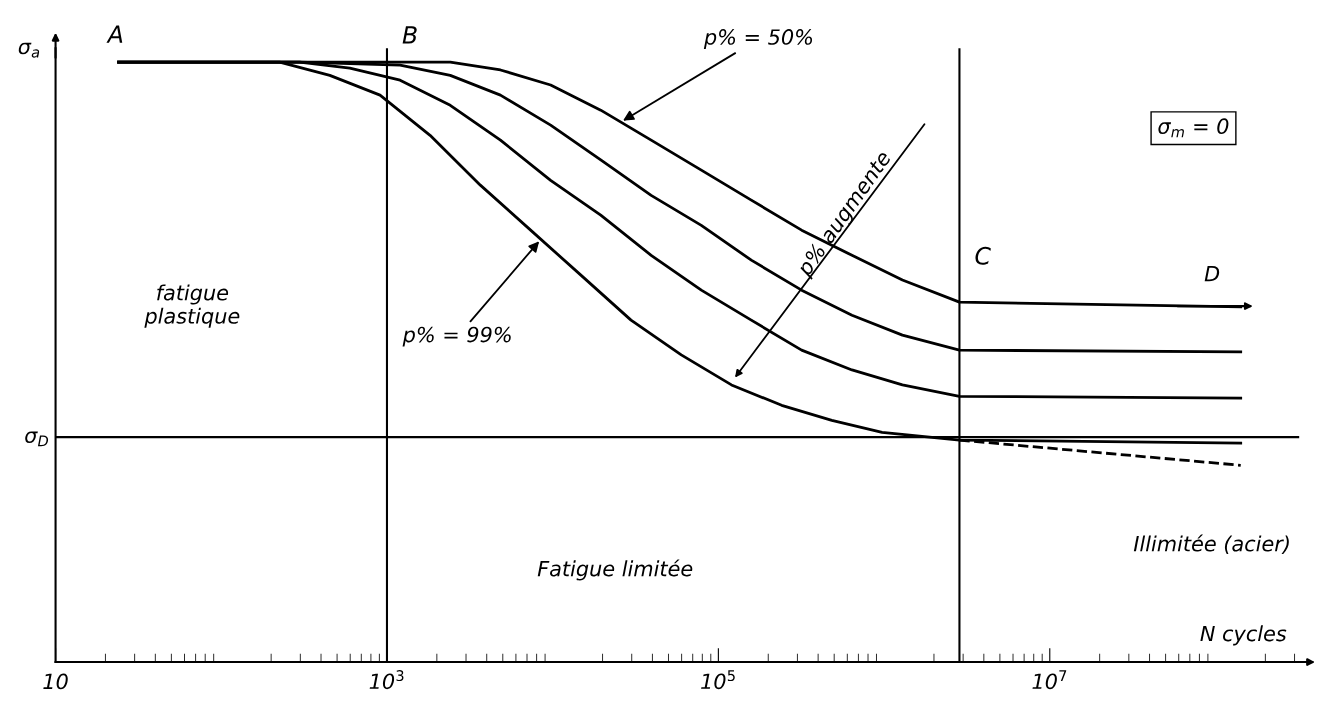 The height and width of the screenshot is (722, 1323). I want to click on annotation: σ$_{m}$ = 0, so click(1193, 128).